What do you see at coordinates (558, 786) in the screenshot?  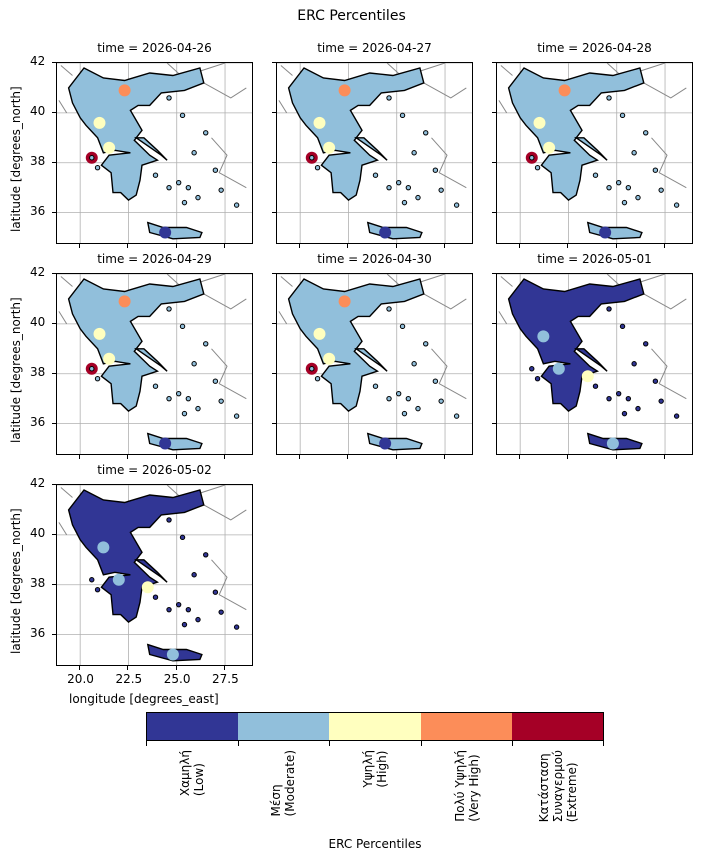 I see `colorbar-label: Κατάσταση Συναγερμού (Extreme)` at bounding box center [558, 786].